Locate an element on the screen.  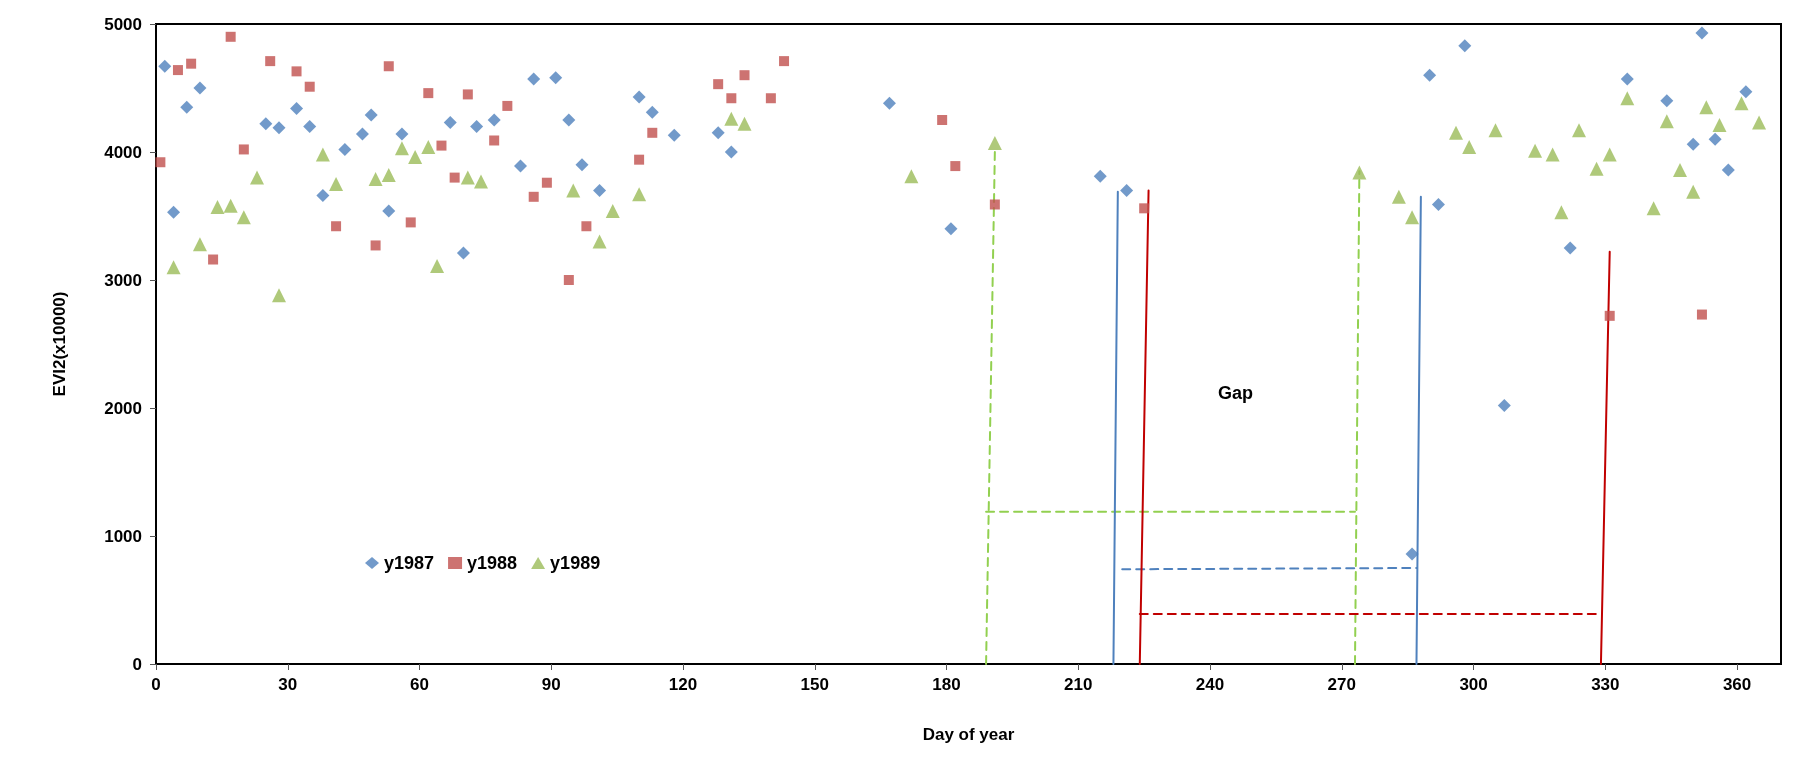
x-tick-label: 300 is located at coordinates (1473, 684).